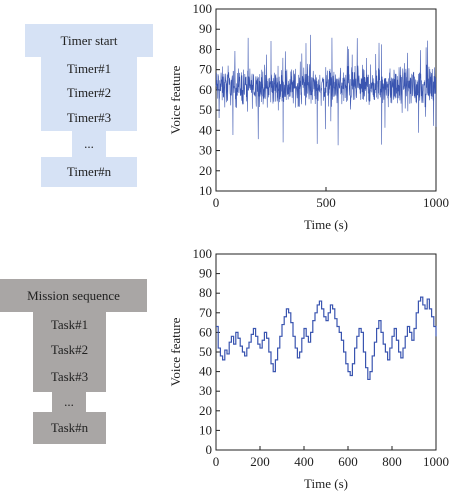 The width and height of the screenshot is (449, 500). What do you see at coordinates (205, 48) in the screenshot?
I see `top-ytick-label: 80` at bounding box center [205, 48].